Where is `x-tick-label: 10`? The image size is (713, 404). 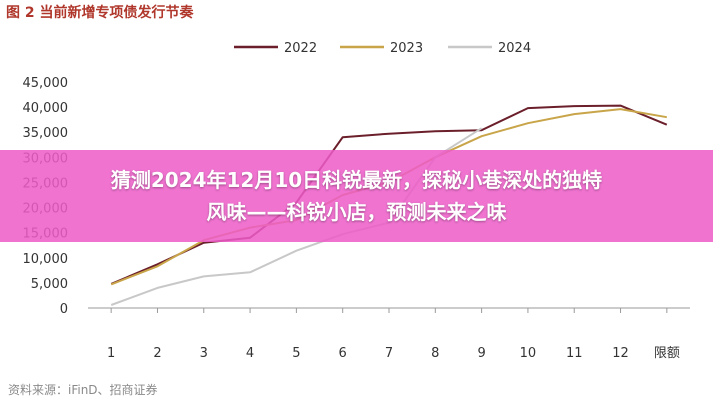 x-tick-label: 10 is located at coordinates (528, 353).